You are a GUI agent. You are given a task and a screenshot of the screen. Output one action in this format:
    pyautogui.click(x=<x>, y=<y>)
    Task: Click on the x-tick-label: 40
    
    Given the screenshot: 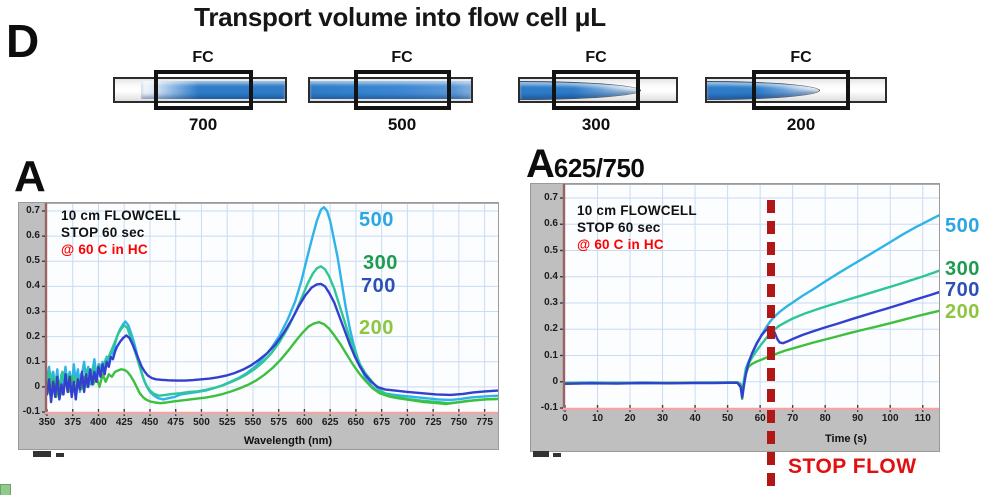 What is the action you would take?
    pyautogui.click(x=695, y=418)
    